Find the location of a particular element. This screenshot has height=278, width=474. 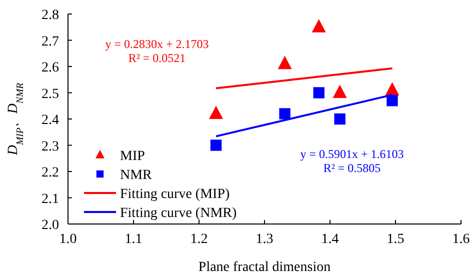

legend-label: Fitting curve (NMR) is located at coordinates (178, 213).